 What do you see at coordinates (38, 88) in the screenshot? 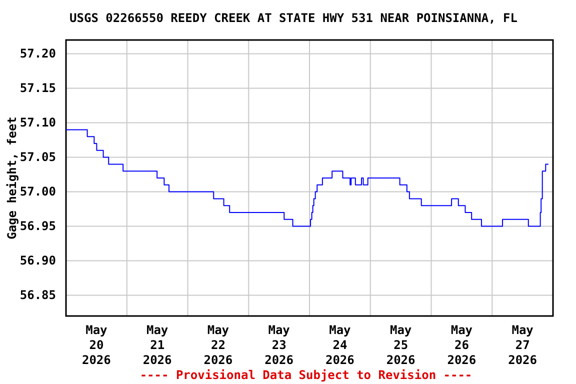
I see `y-tick-label: 57.15` at bounding box center [38, 88].